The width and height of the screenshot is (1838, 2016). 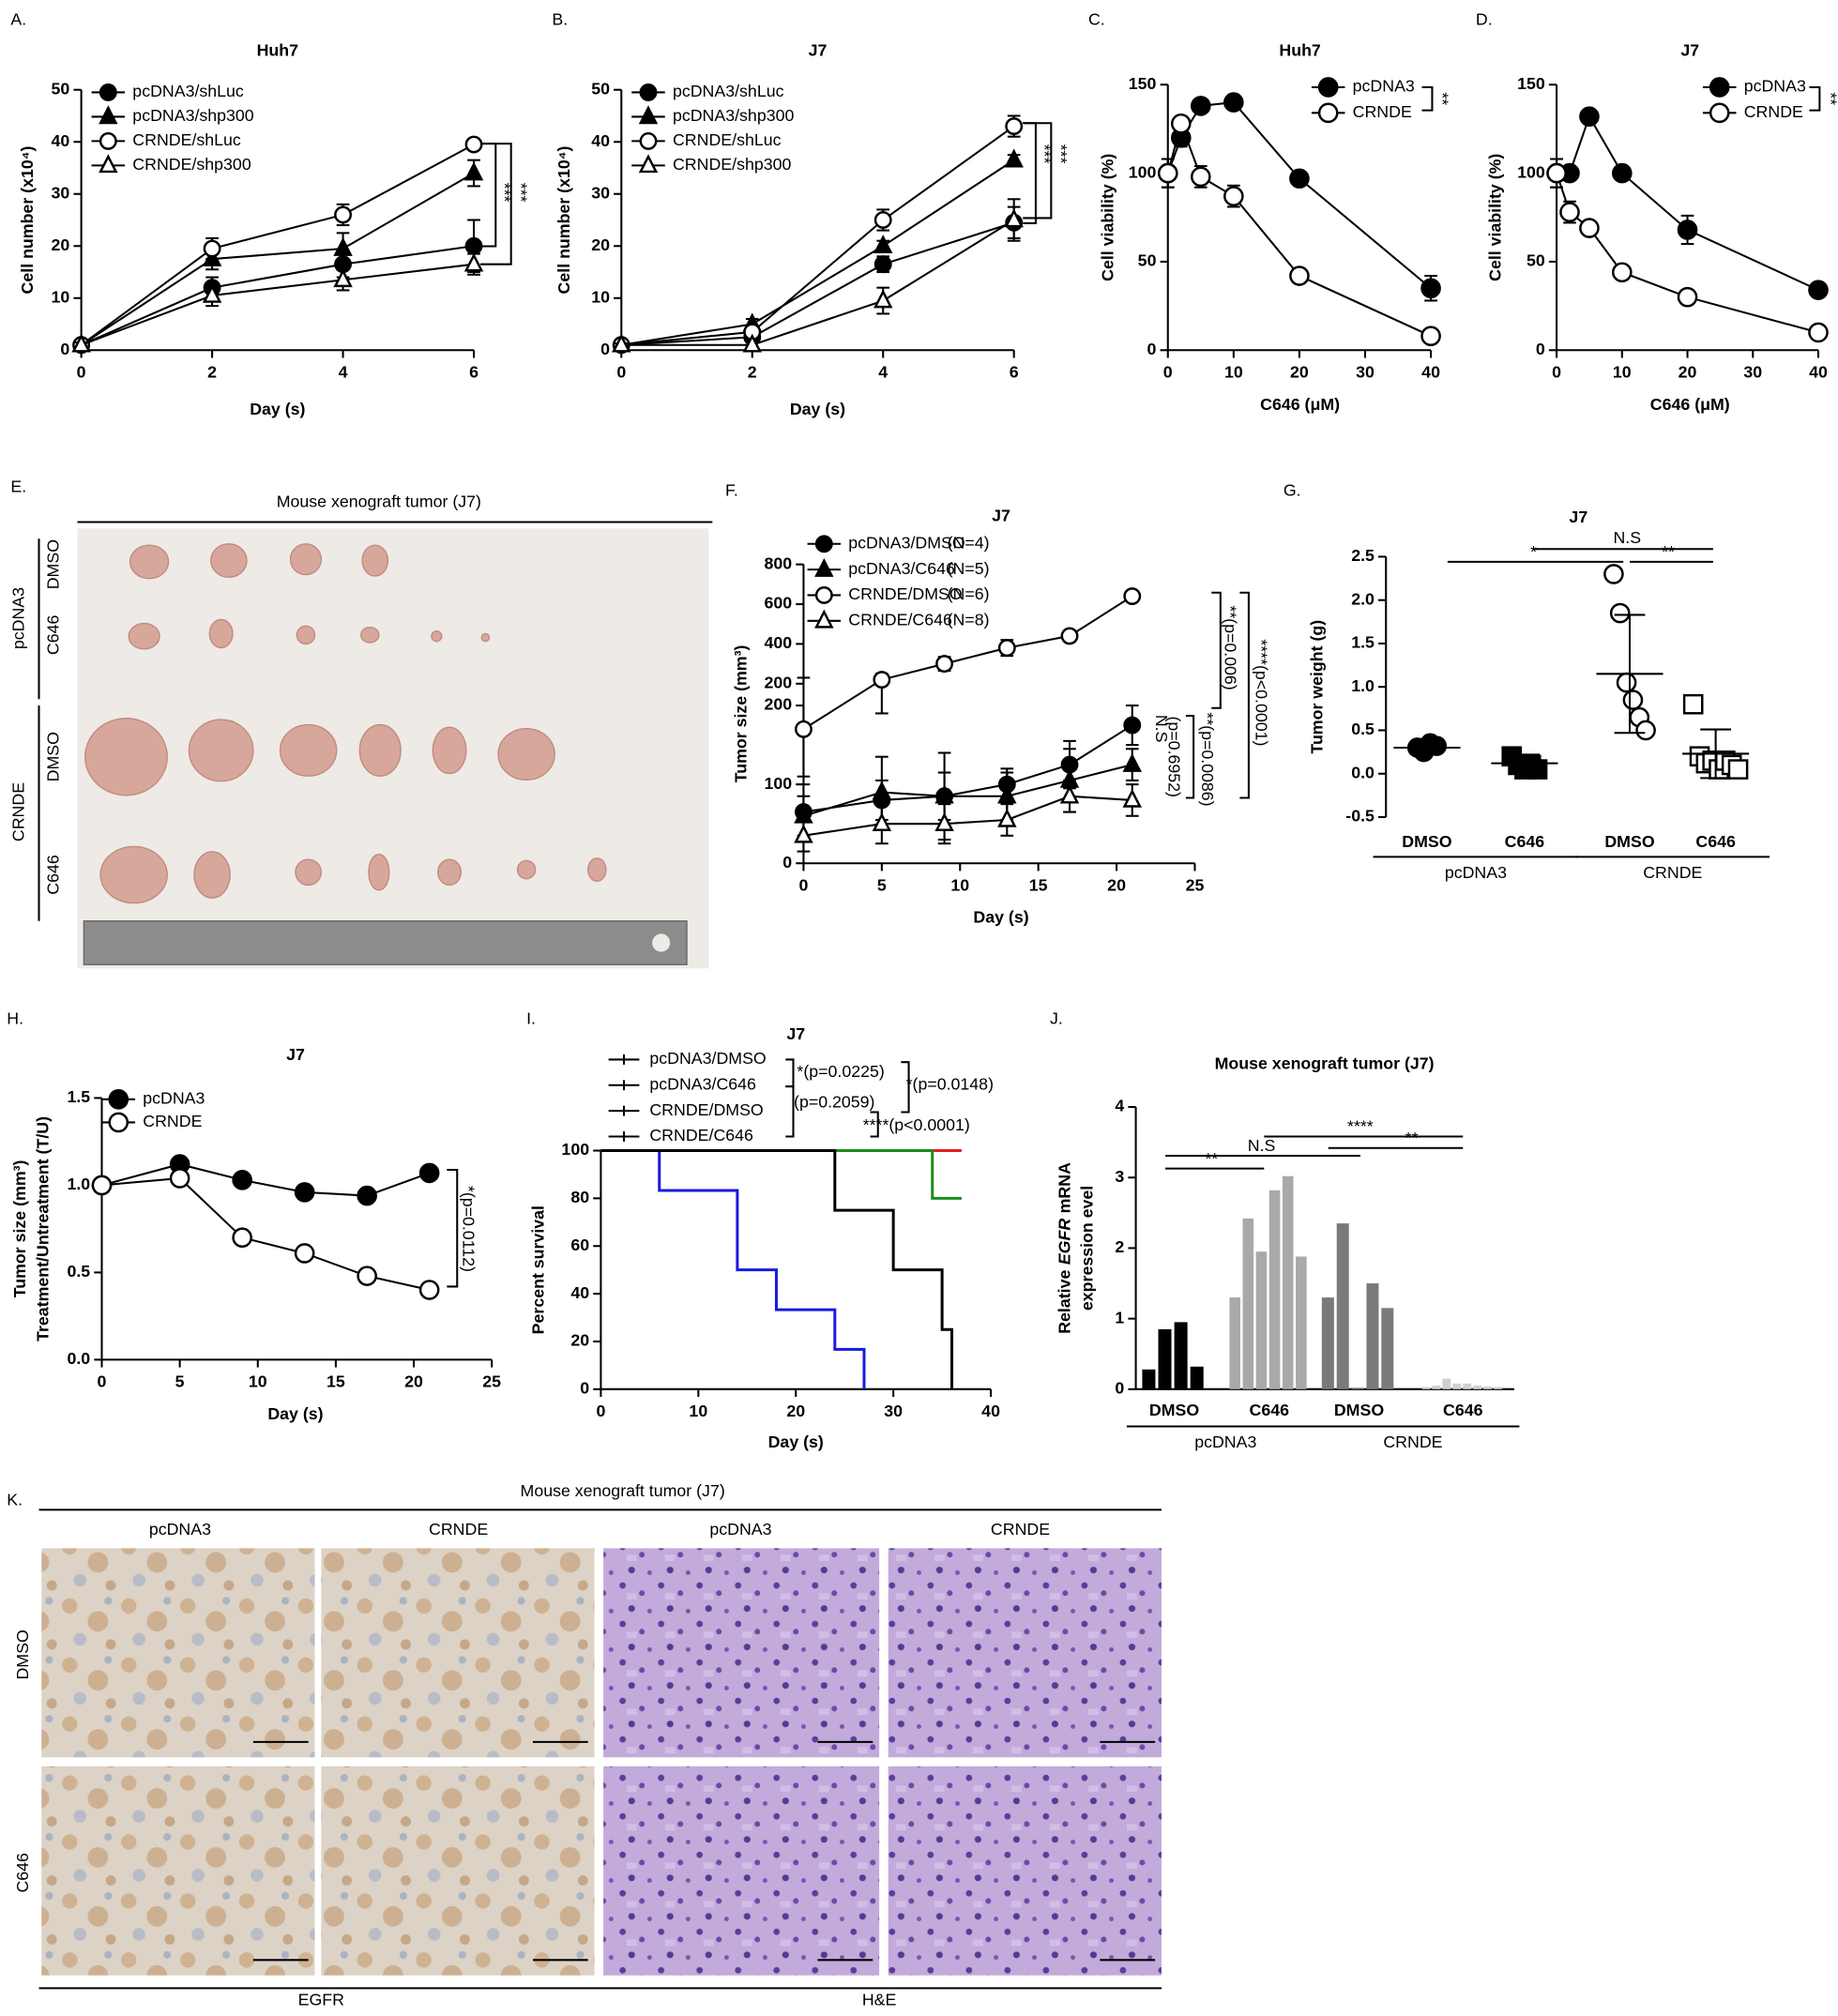 What do you see at coordinates (1363, 599) in the screenshot?
I see `y-tick-label: 2.0` at bounding box center [1363, 599].